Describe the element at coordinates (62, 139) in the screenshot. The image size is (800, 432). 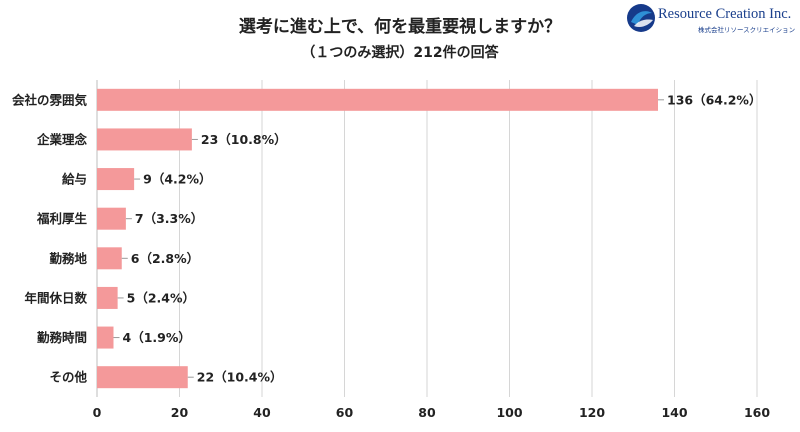
I see `category-label: 企業理念` at that location.